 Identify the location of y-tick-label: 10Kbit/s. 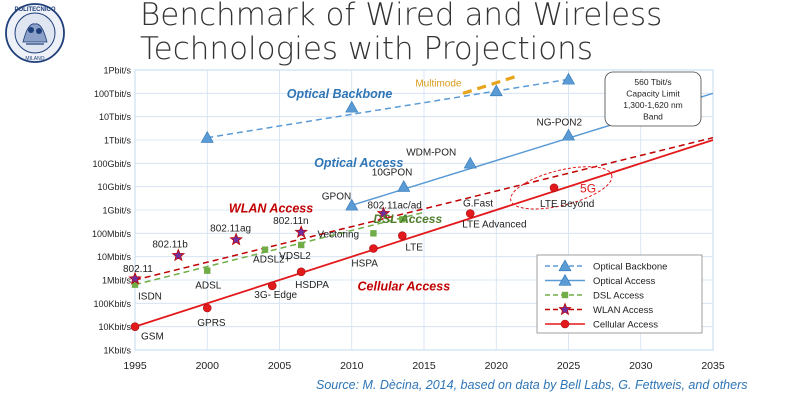
(114, 327).